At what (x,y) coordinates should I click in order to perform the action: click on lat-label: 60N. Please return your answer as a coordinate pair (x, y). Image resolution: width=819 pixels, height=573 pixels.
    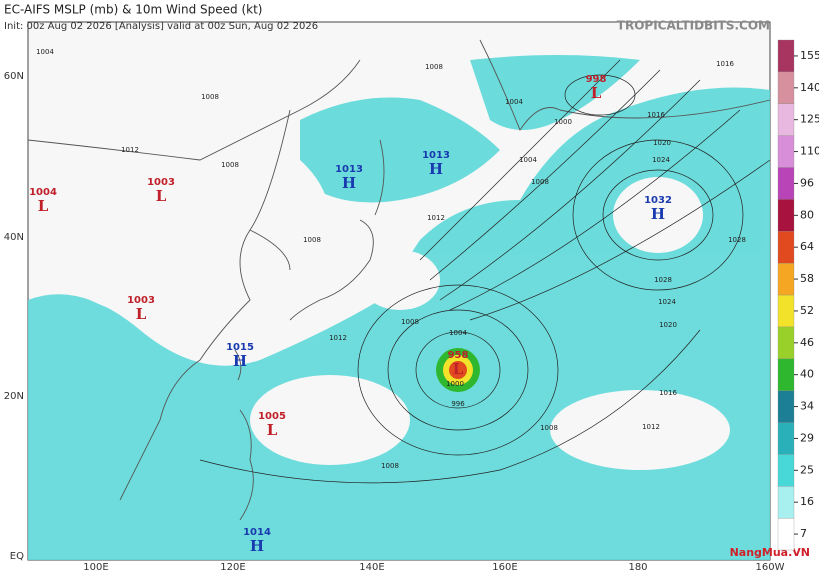
    Looking at the image, I should click on (14, 76).